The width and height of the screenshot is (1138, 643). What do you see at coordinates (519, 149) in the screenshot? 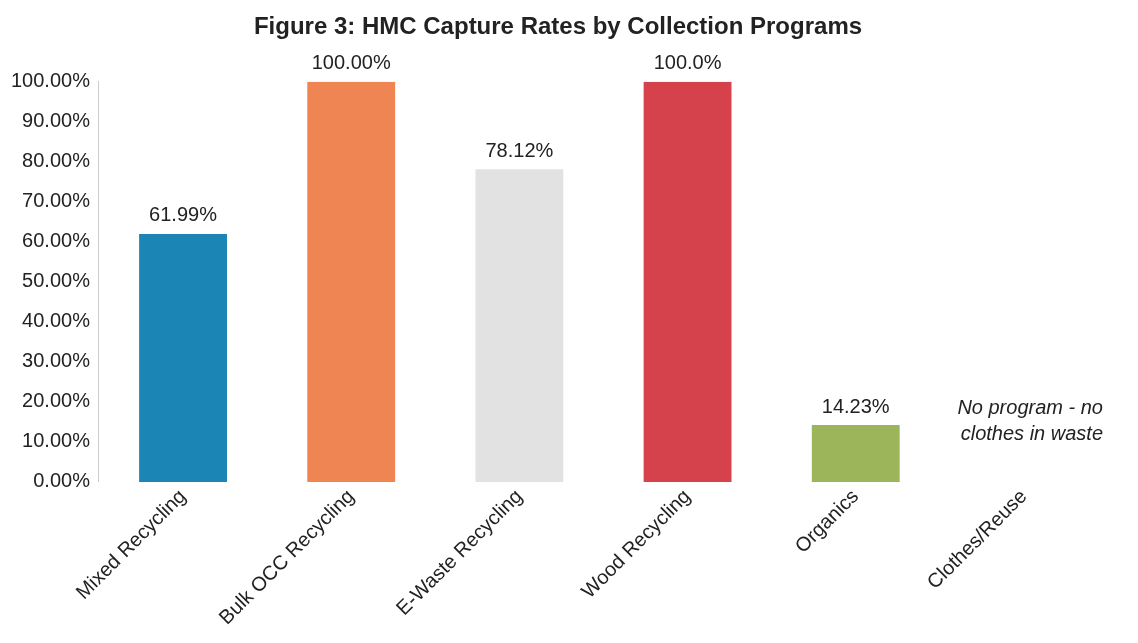
I see `data-label: 78.12%` at bounding box center [519, 149].